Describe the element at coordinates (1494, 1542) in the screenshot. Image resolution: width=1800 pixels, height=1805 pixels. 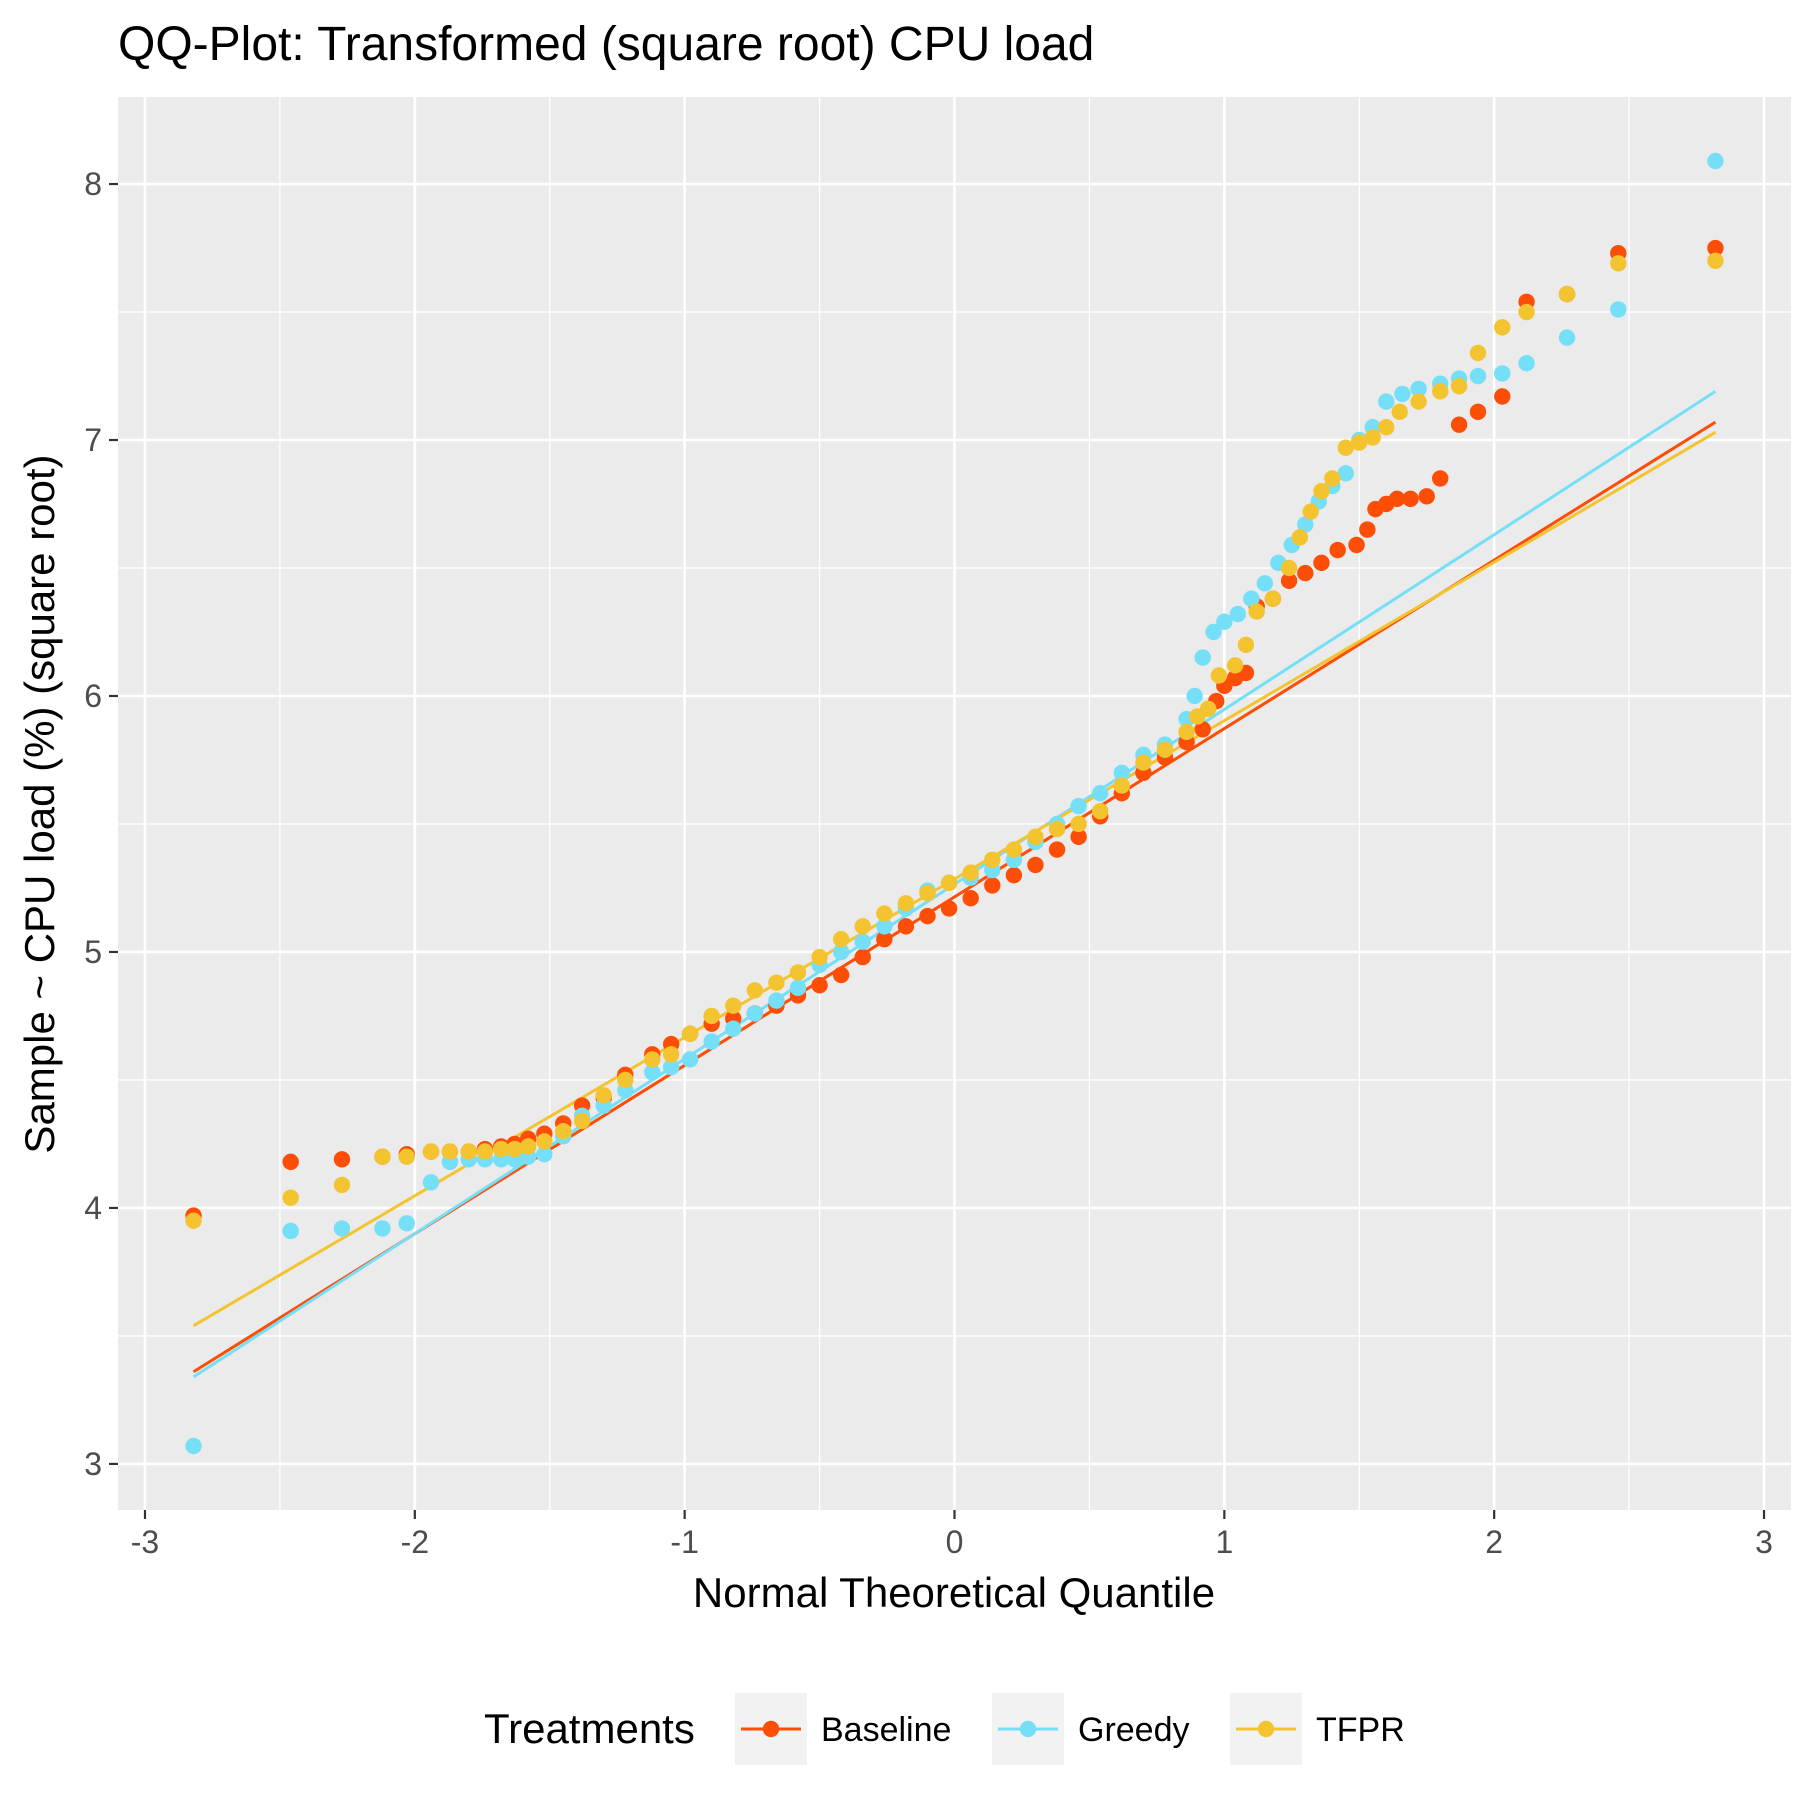
I see `x-tick-label: 2` at that location.